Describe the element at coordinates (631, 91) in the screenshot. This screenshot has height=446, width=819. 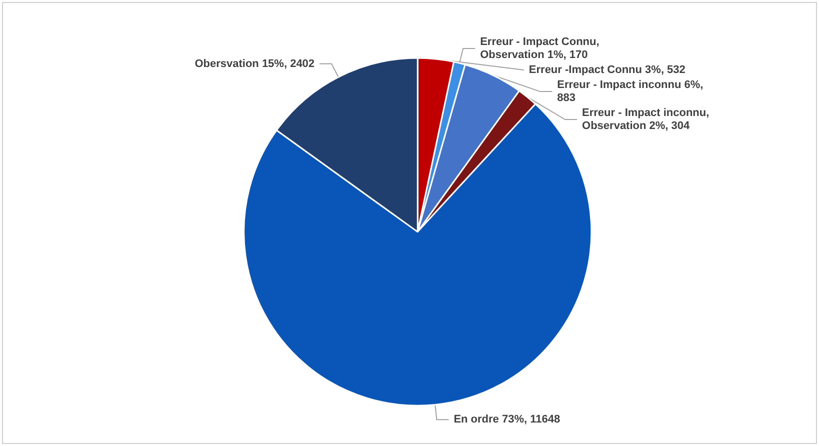
I see `slice-label: Erreur - Impact inconnu 6%, 883` at that location.